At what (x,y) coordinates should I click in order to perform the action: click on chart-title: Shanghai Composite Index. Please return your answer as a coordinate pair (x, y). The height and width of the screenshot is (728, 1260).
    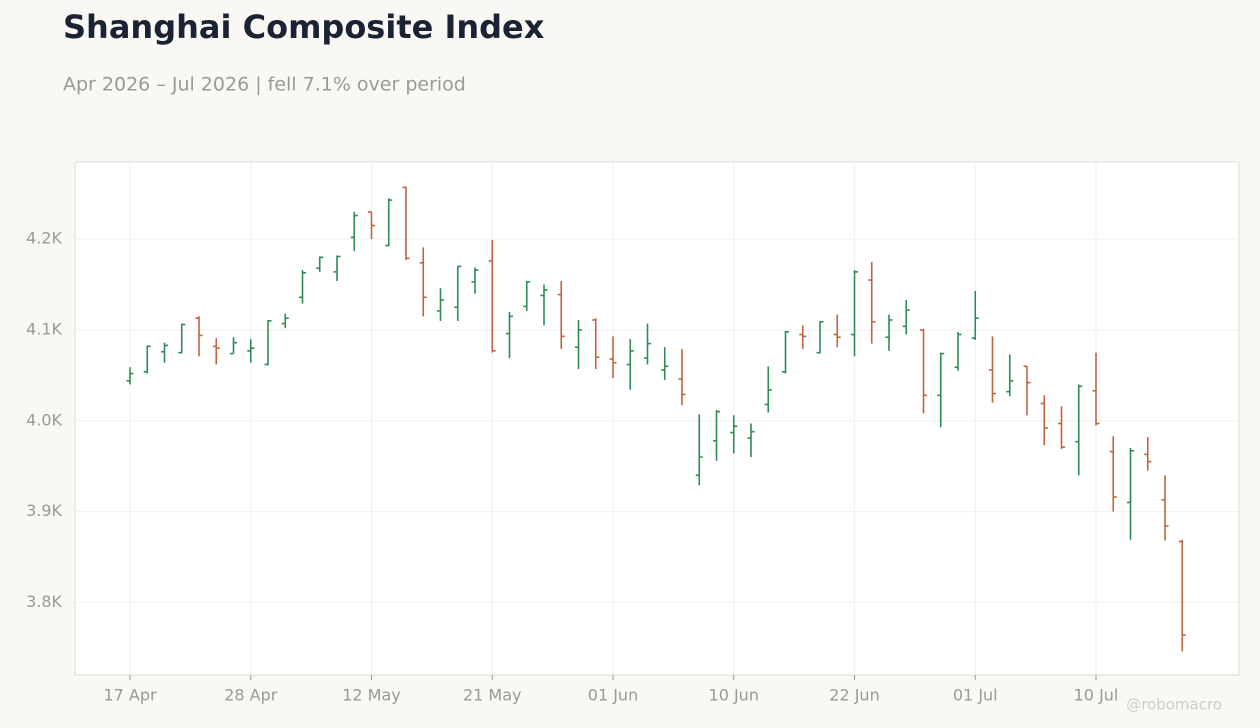
    Looking at the image, I should click on (304, 27).